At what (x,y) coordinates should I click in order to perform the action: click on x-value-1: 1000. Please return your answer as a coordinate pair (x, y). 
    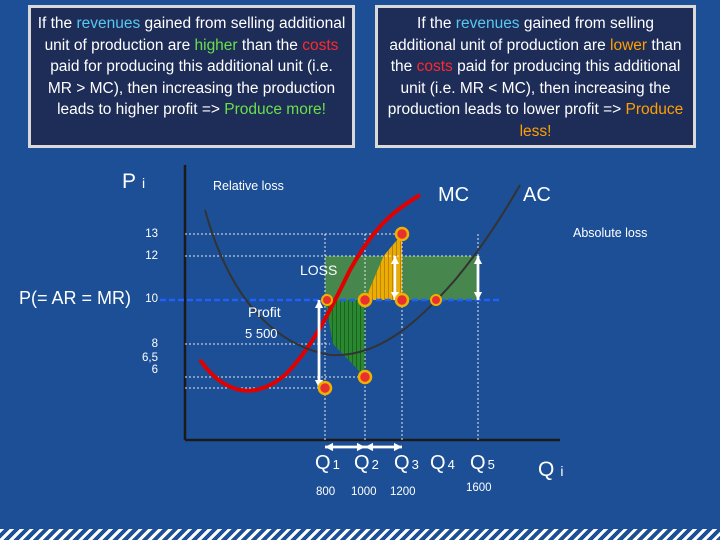
    Looking at the image, I should click on (364, 492).